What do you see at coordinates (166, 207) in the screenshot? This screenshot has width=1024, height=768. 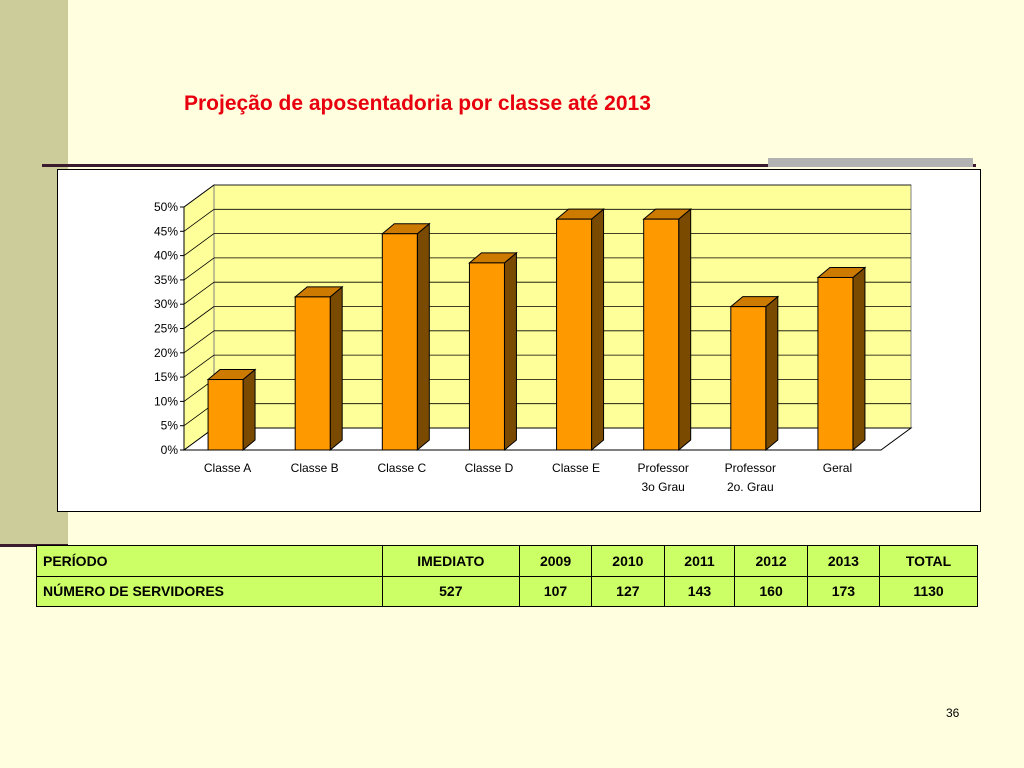 I see `y-tick-label: 50%` at bounding box center [166, 207].